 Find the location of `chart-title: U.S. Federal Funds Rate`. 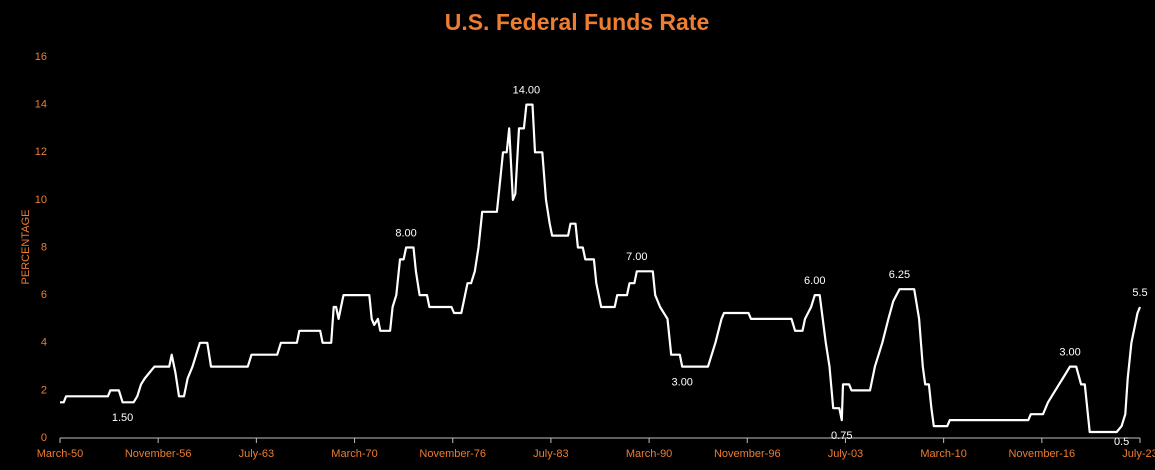

chart-title: U.S. Federal Funds Rate is located at coordinates (577, 22).